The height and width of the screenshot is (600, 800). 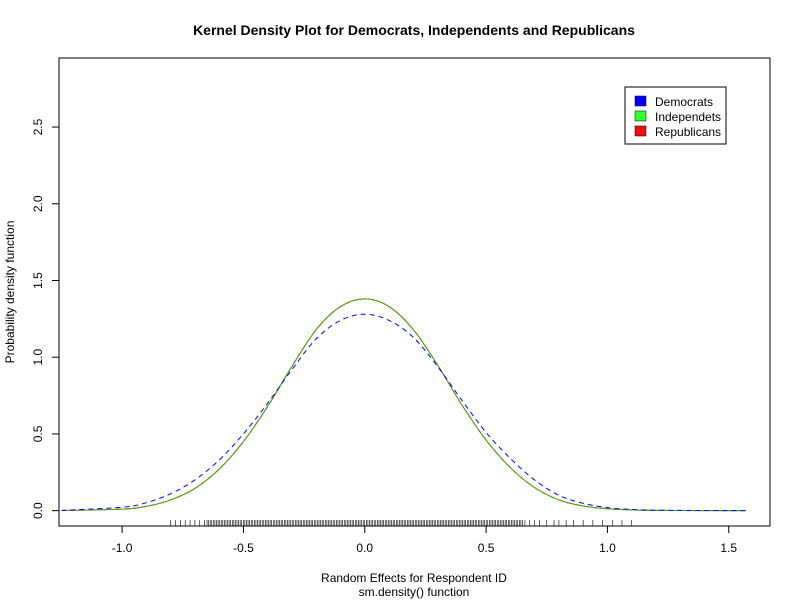 What do you see at coordinates (486, 548) in the screenshot?
I see `x-tick-label: 0.5` at bounding box center [486, 548].